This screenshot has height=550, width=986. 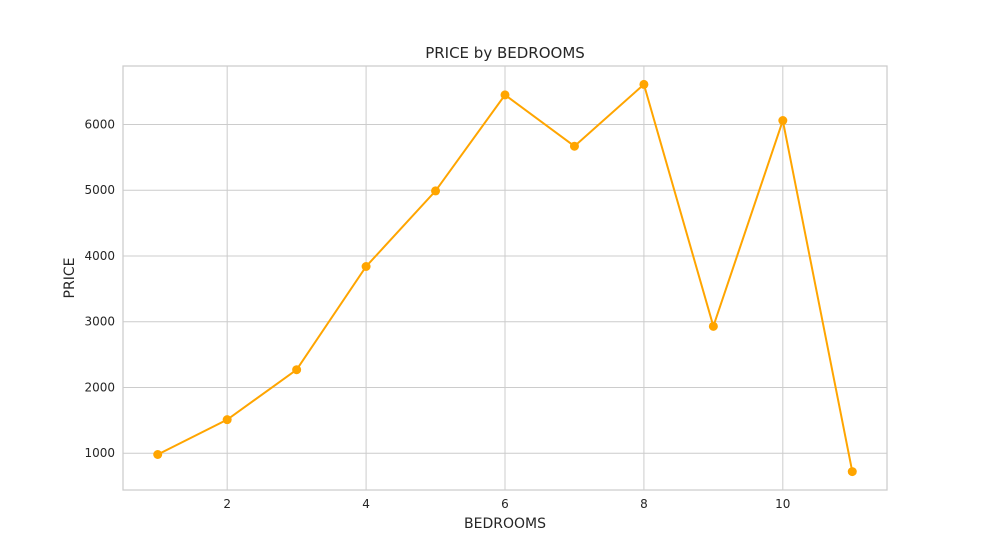 What do you see at coordinates (99, 125) in the screenshot?
I see `y-tick-label: 6000` at bounding box center [99, 125].